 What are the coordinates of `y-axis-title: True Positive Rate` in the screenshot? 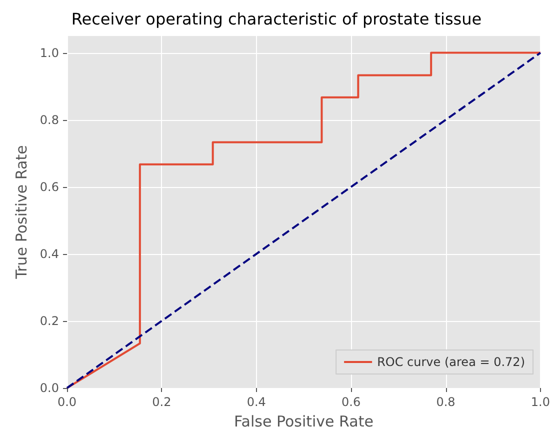 It's located at (21, 212).